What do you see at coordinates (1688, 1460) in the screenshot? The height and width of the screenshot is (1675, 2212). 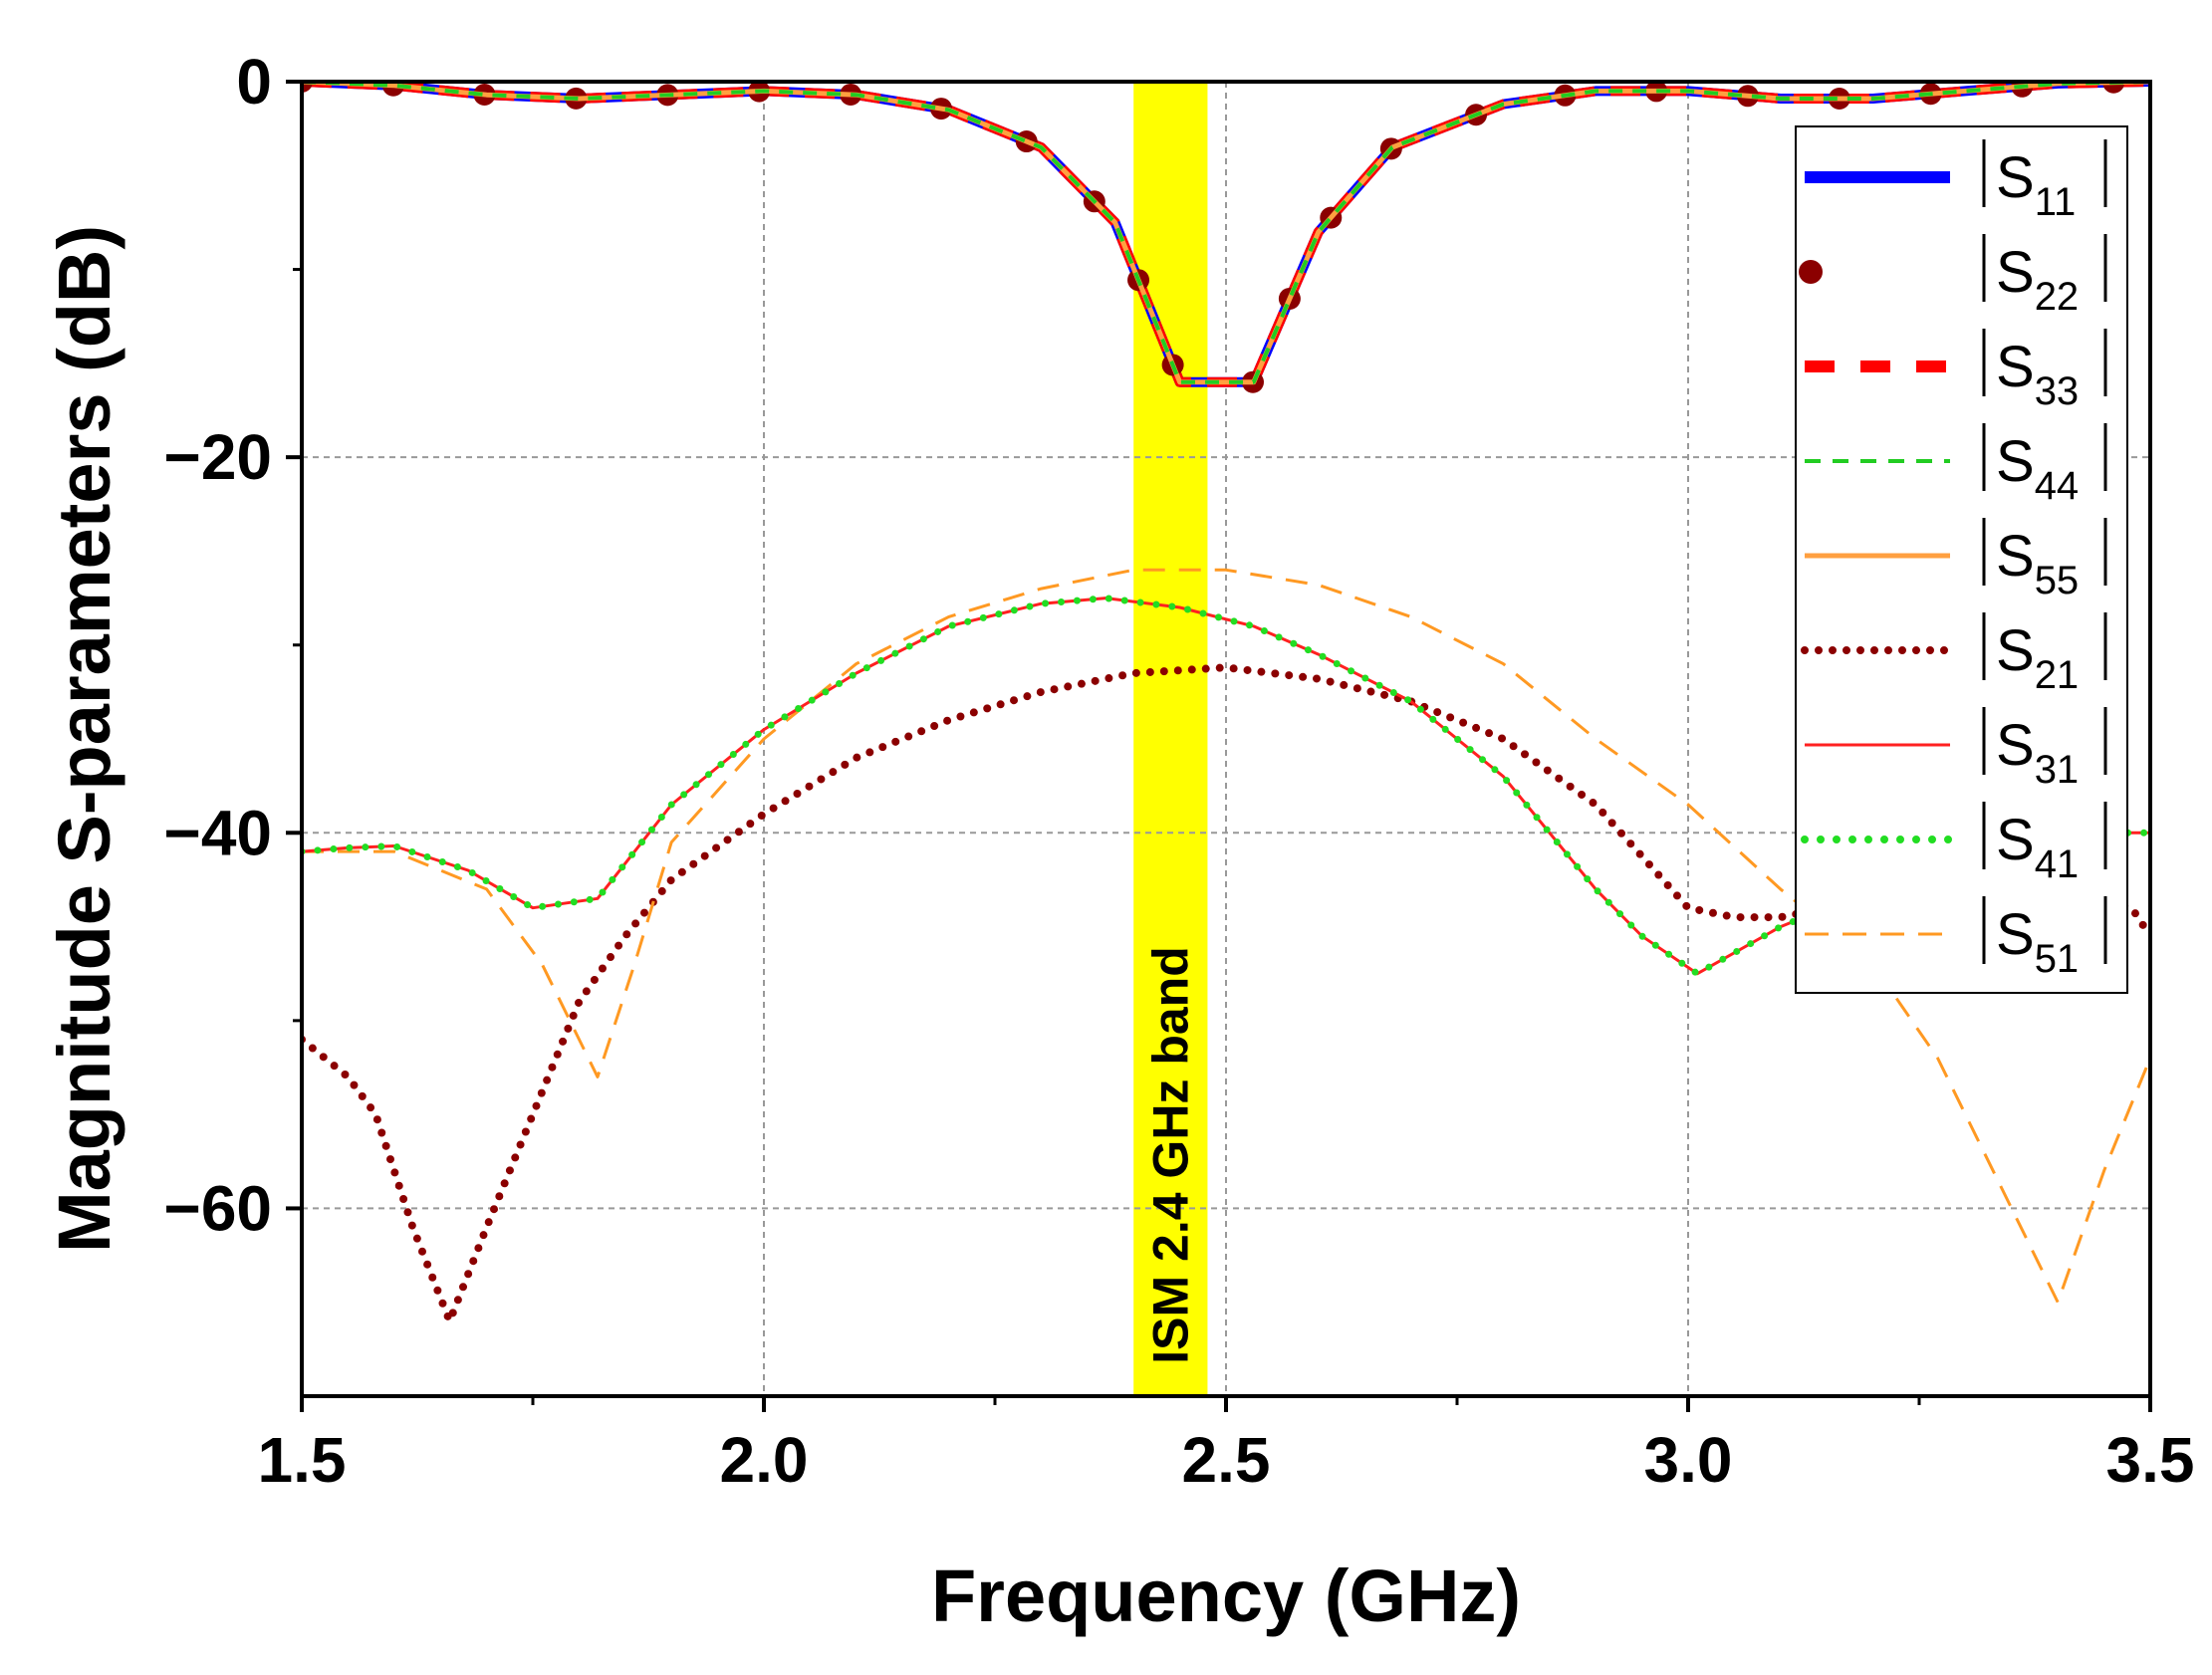 I see `x-tick-label: 3.0` at bounding box center [1688, 1460].